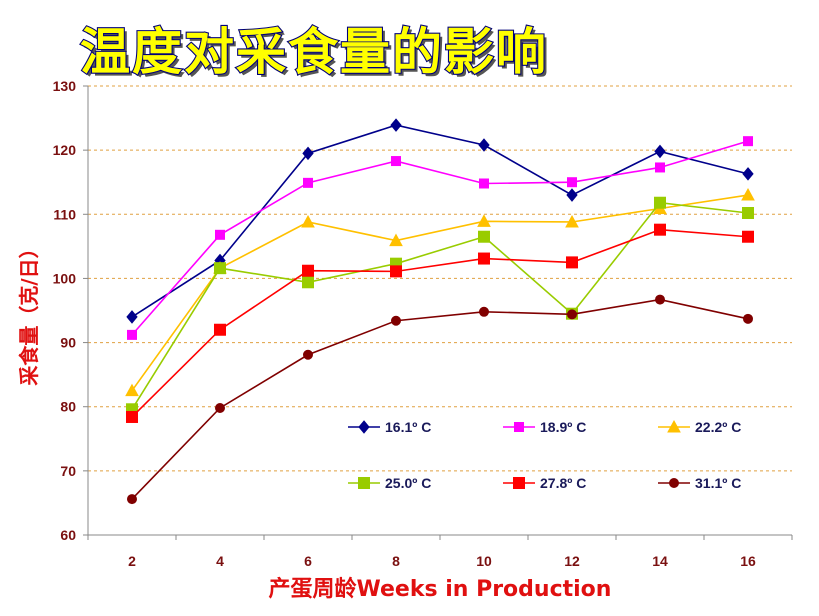 Image resolution: width=819 pixels, height=616 pixels. I want to click on y-tick-labels: 60 70 80 90 100 110 120 130, so click(65, 310).